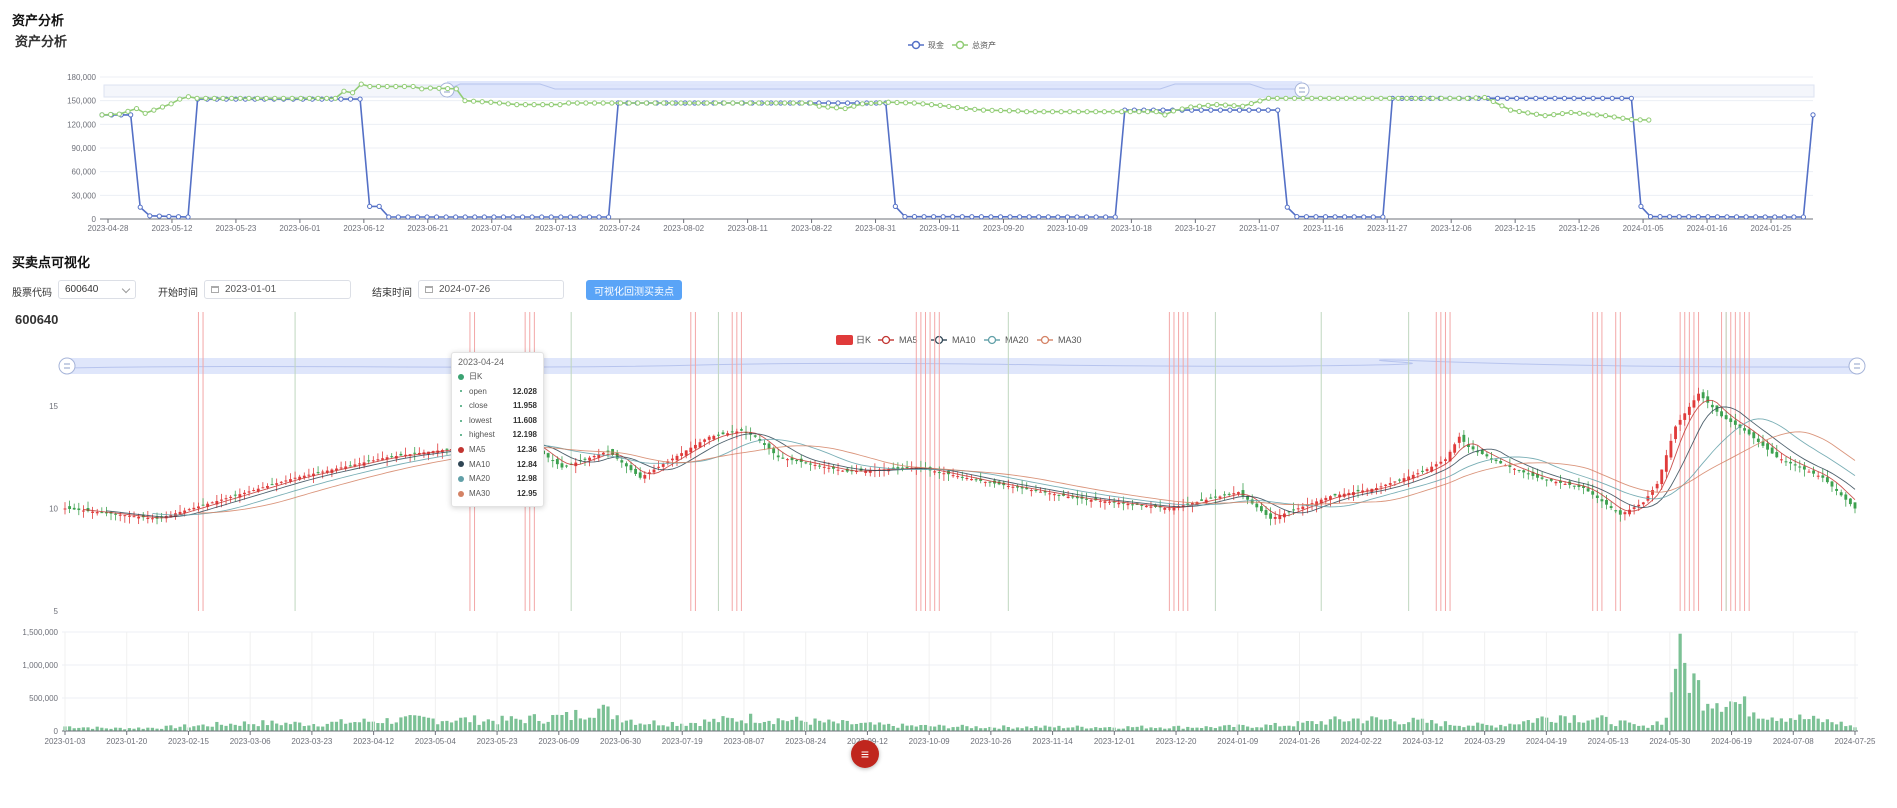  I want to click on menu-fab-button: ≡, so click(865, 754).